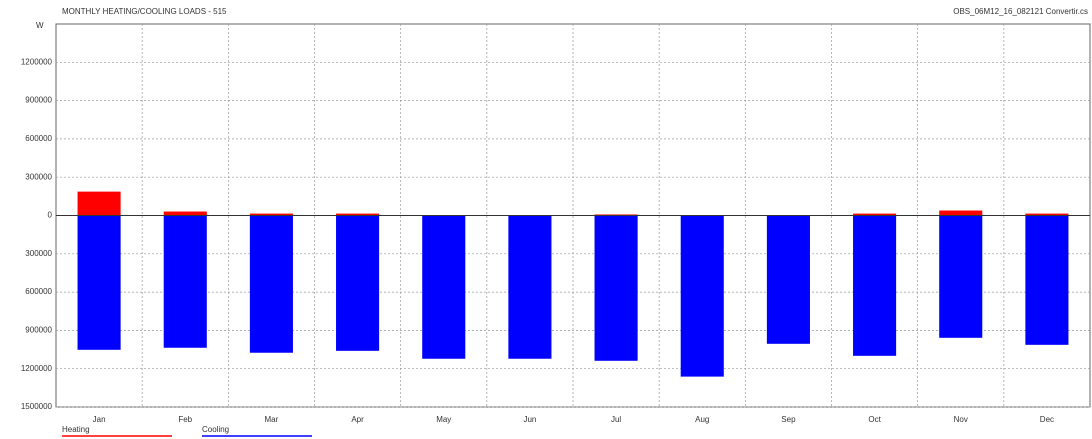  I want to click on x-tick-label: Dec, so click(1047, 419).